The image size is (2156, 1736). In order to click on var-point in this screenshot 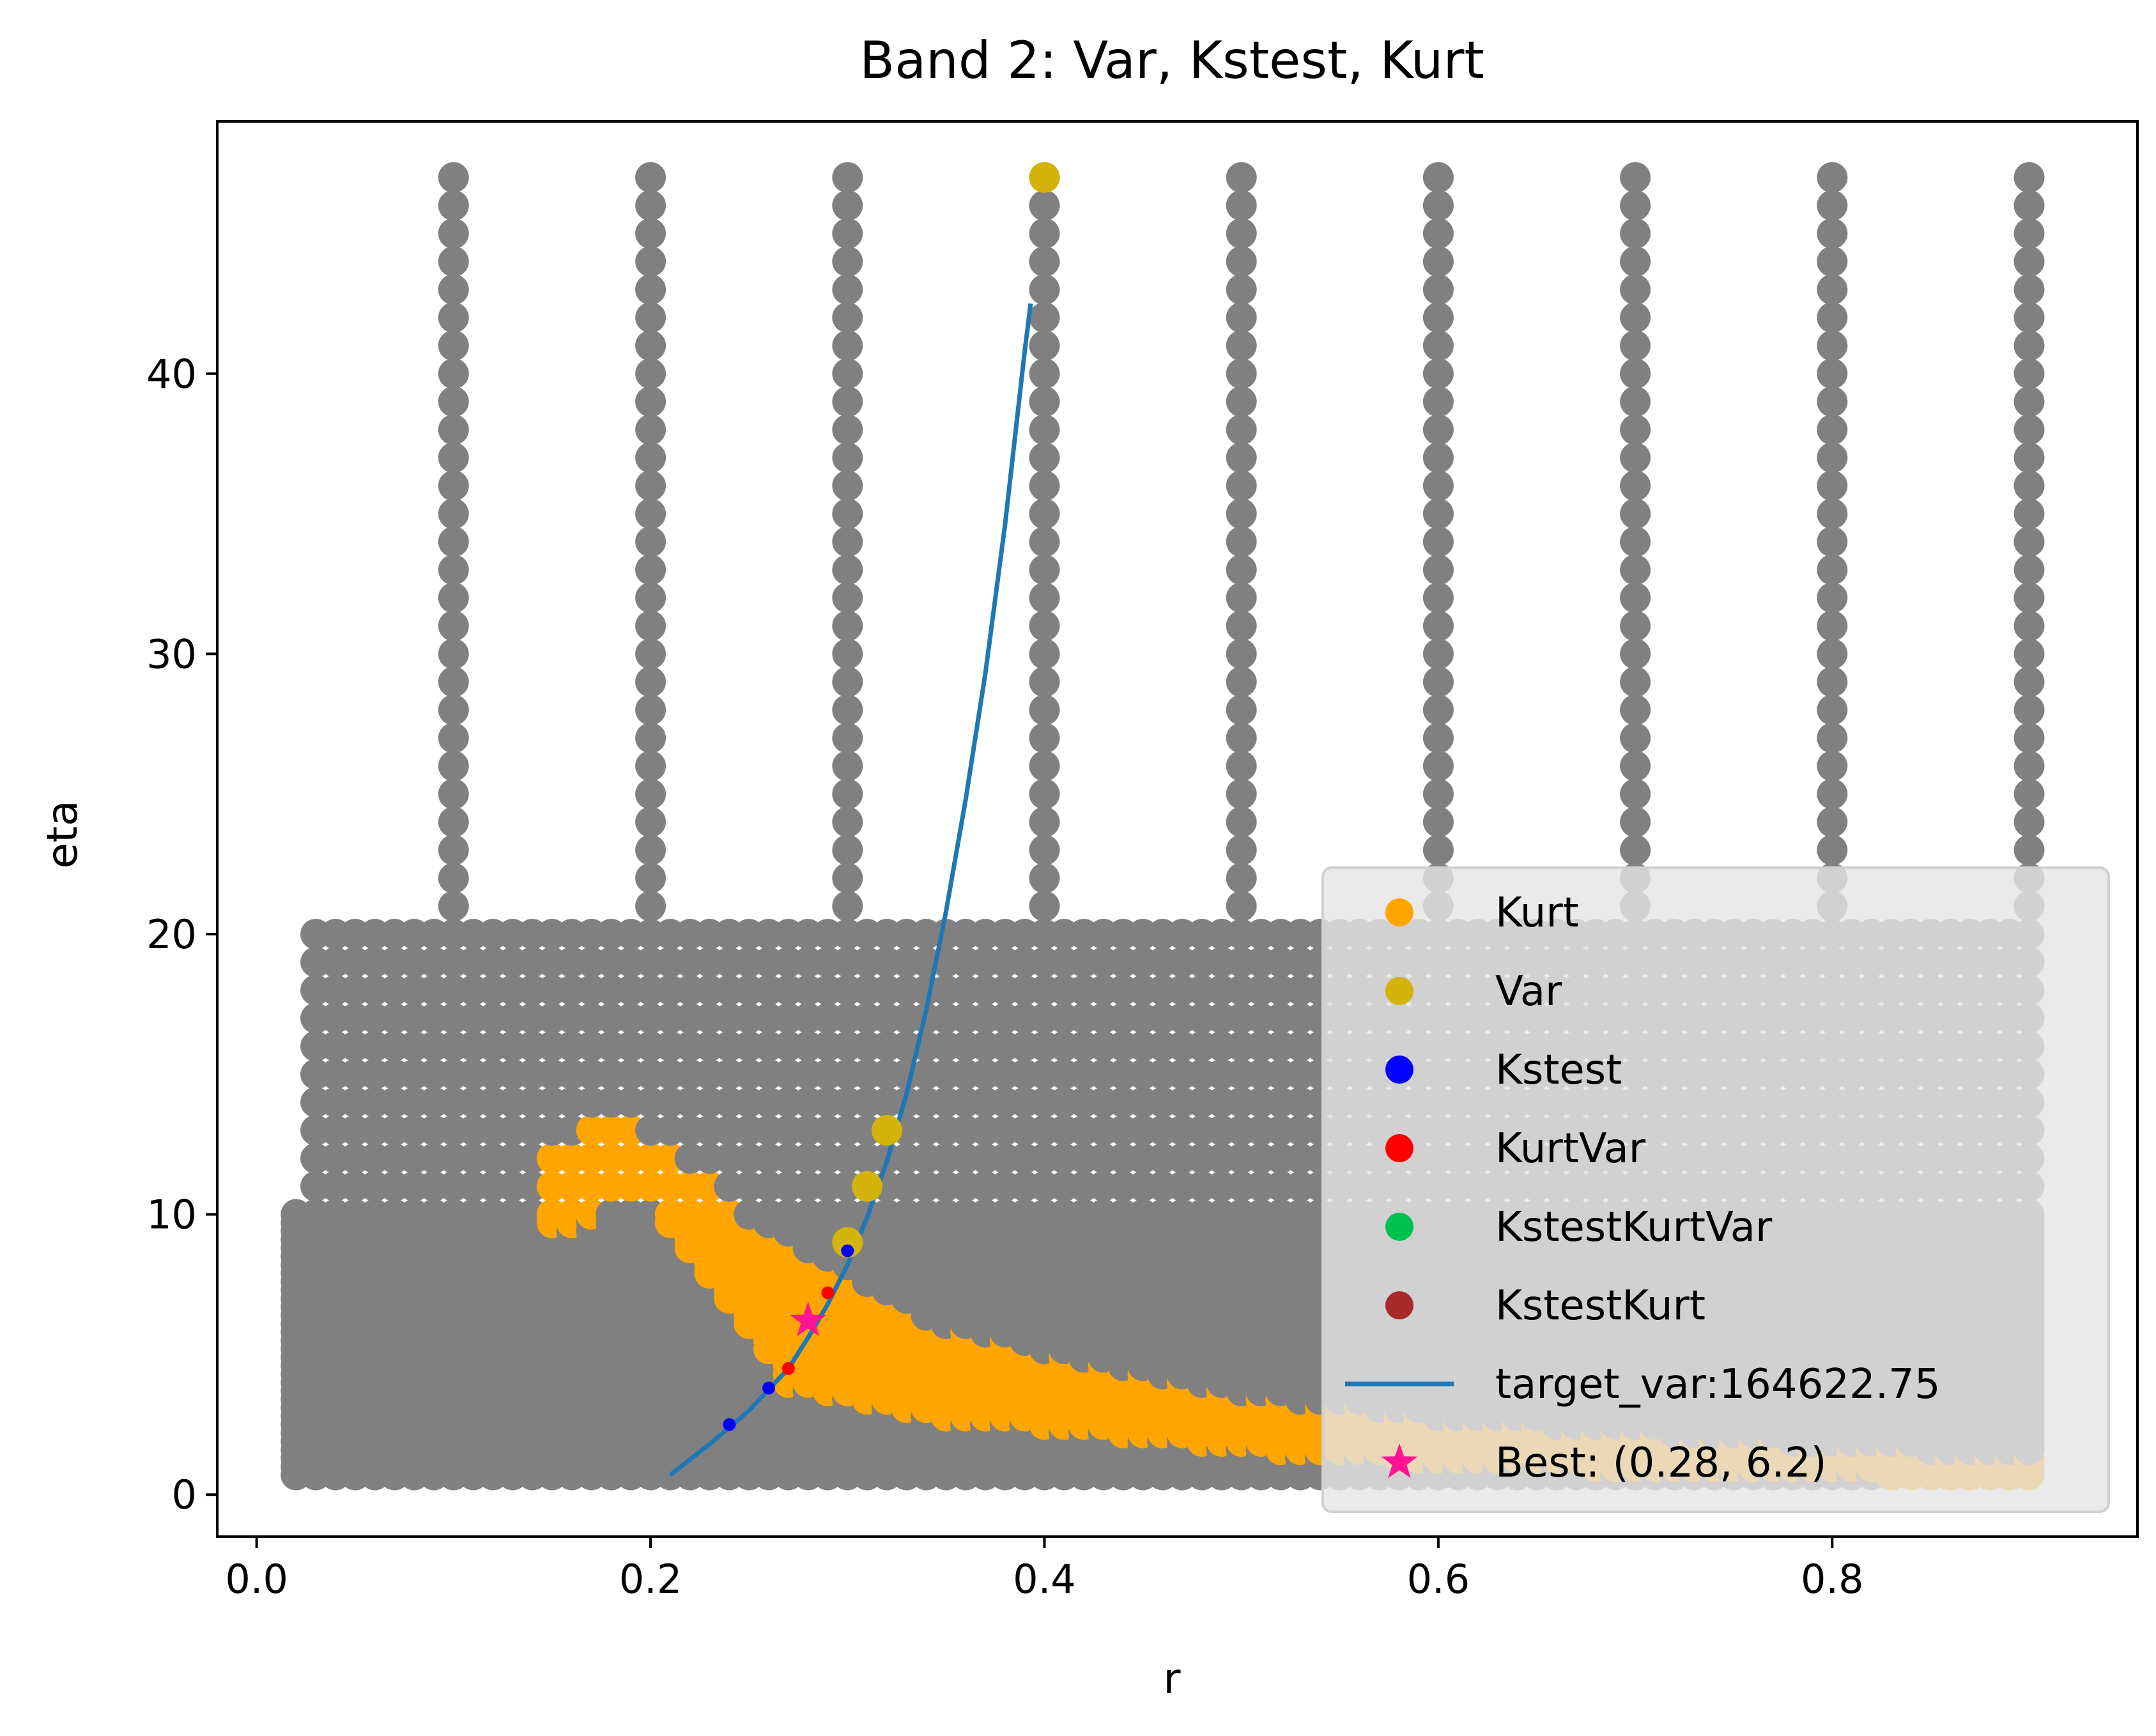, I will do `click(886, 1130)`.